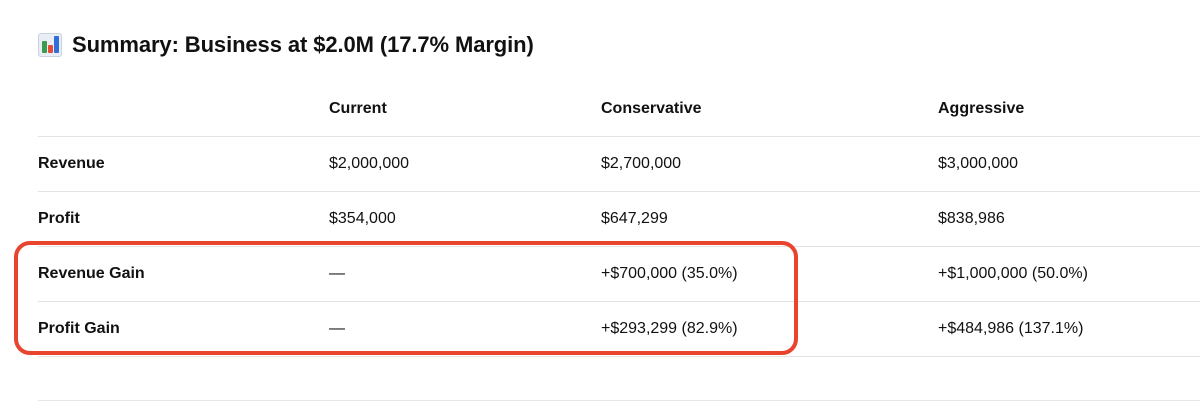 Image resolution: width=1200 pixels, height=413 pixels. What do you see at coordinates (183, 329) in the screenshot?
I see `row-label: Profit Gain` at bounding box center [183, 329].